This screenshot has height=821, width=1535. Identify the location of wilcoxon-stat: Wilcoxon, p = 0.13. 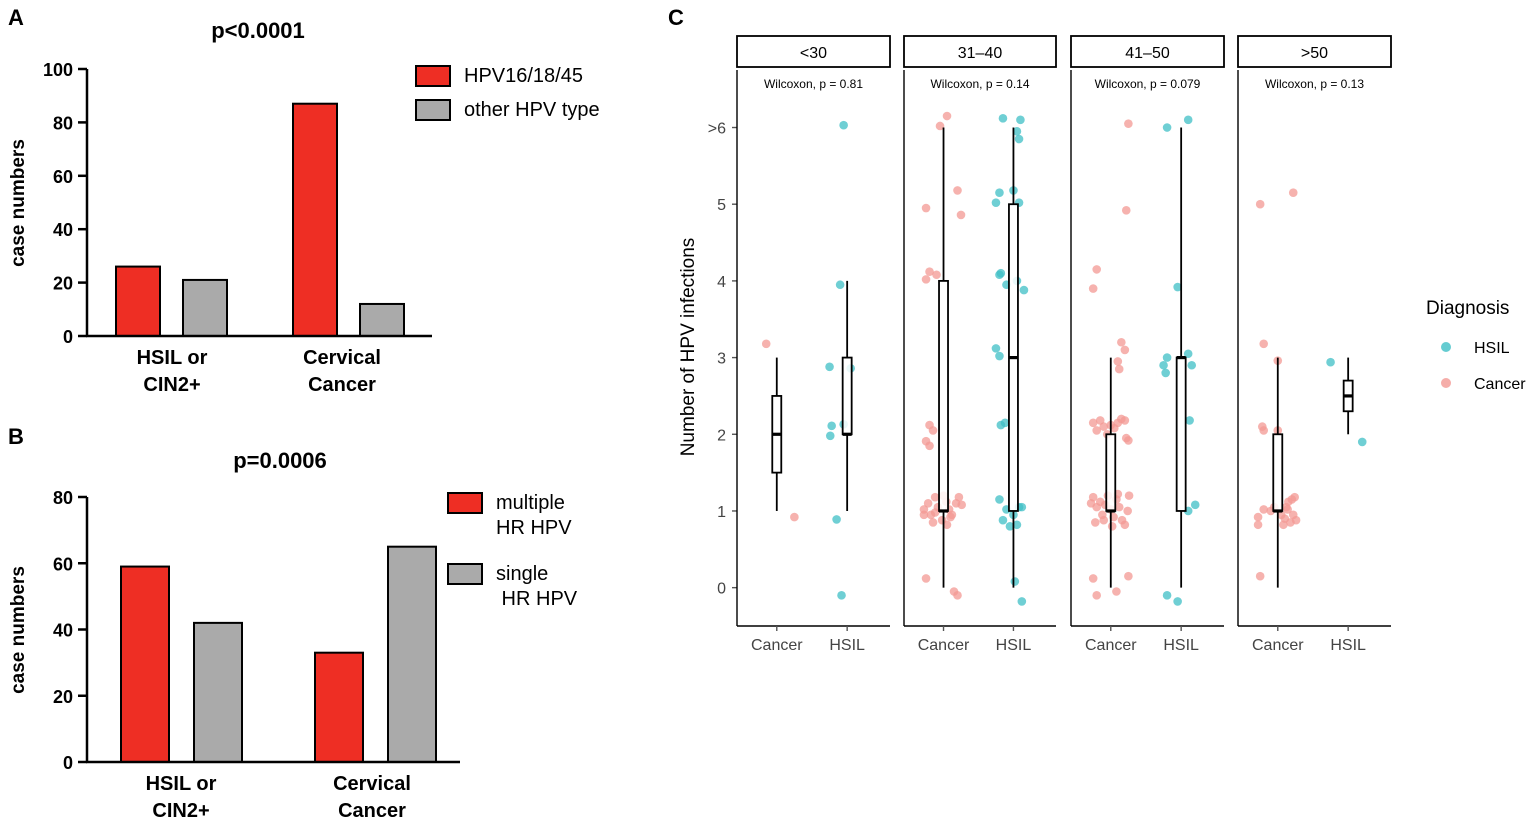
(1314, 84).